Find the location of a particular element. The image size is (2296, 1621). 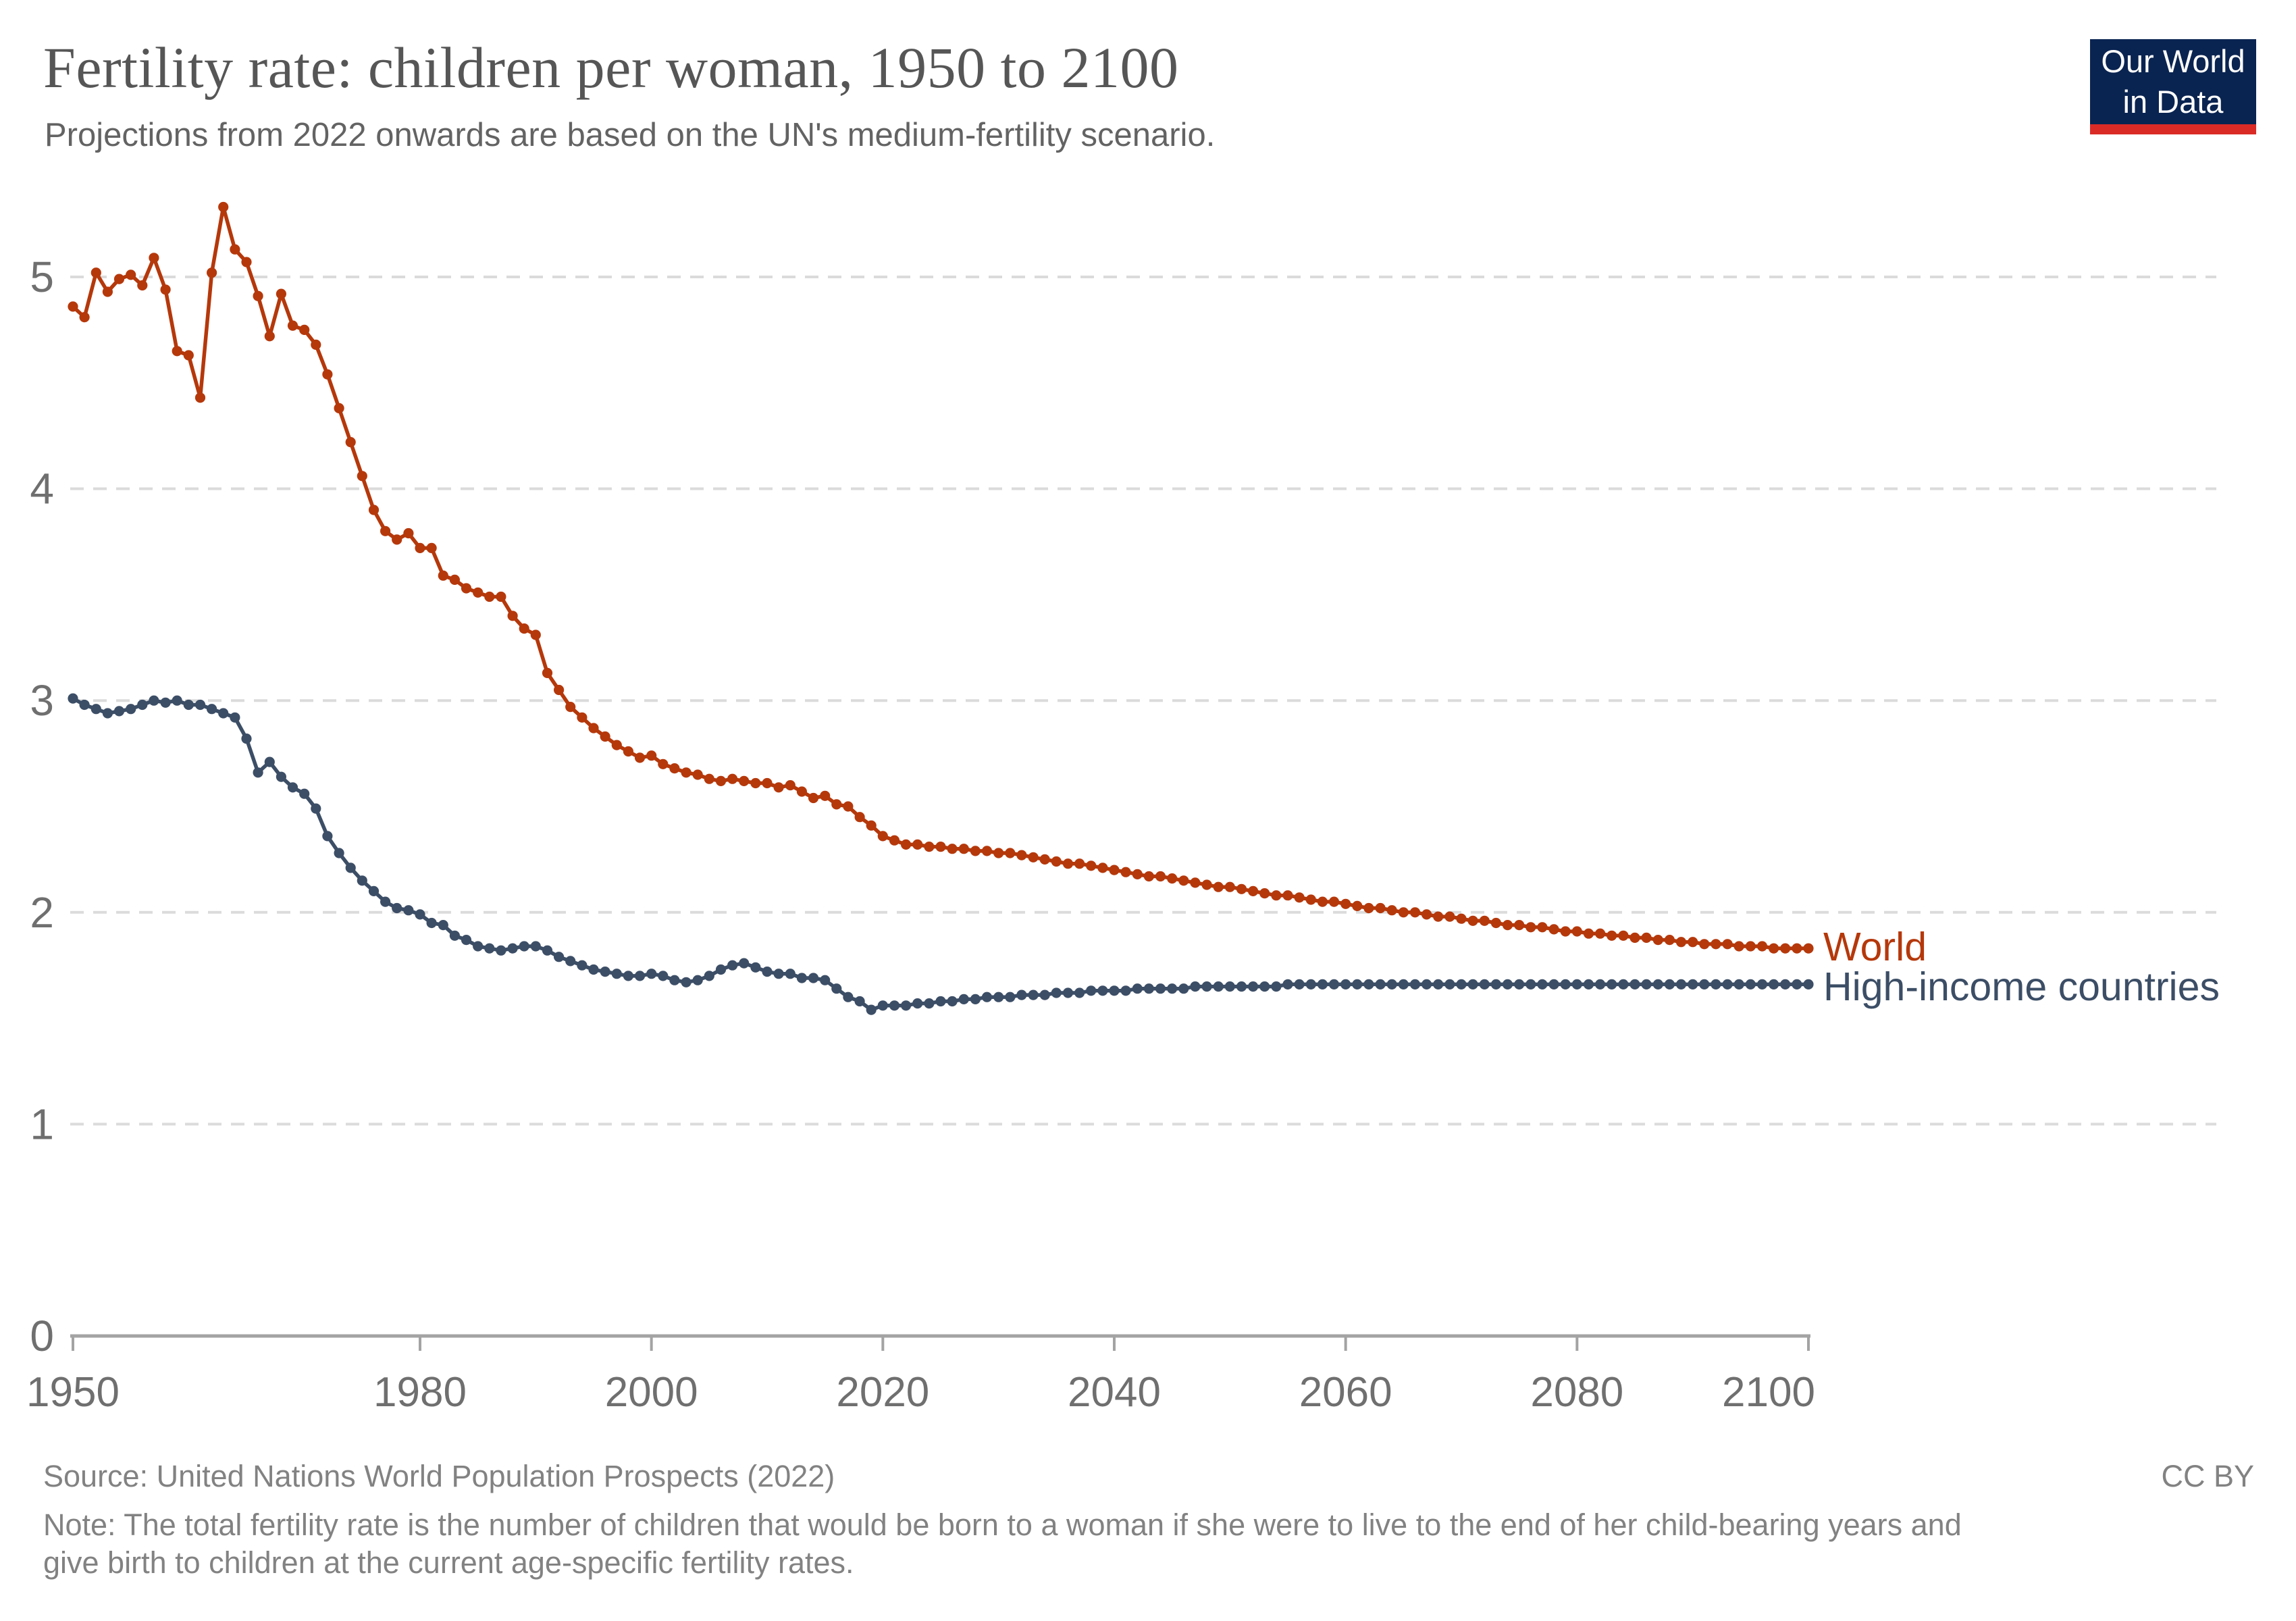

point-world-2031 is located at coordinates (1011, 853).